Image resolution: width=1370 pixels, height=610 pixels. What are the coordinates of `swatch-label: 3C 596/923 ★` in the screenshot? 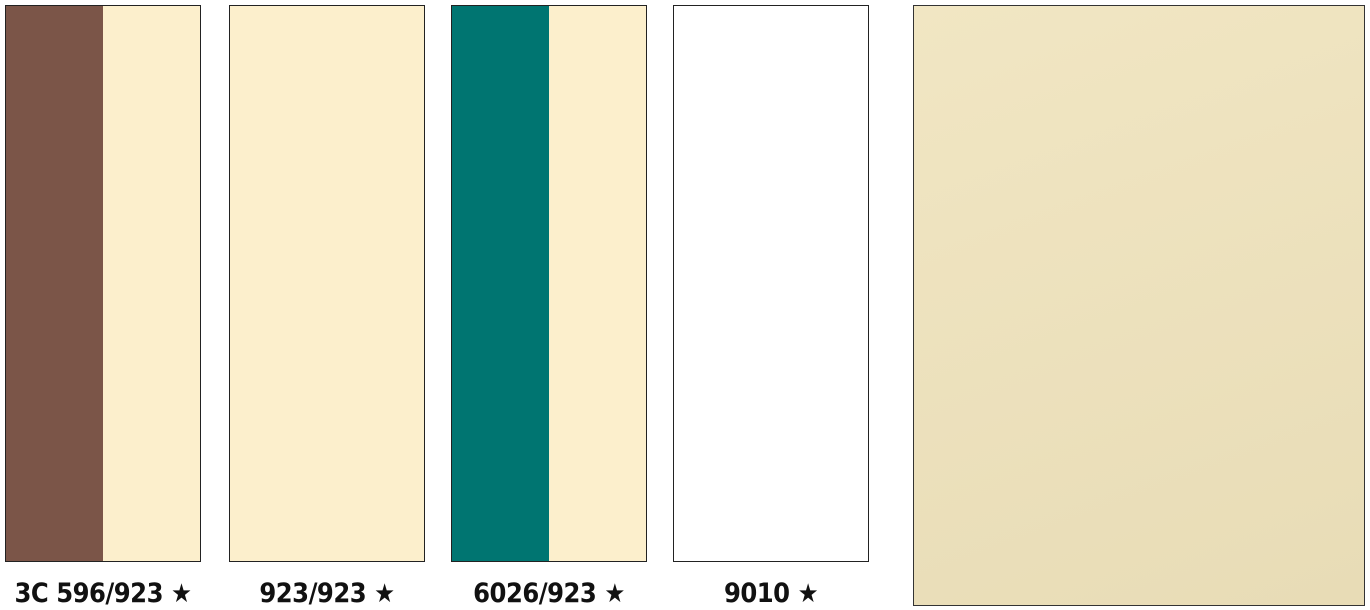 It's located at (103, 593).